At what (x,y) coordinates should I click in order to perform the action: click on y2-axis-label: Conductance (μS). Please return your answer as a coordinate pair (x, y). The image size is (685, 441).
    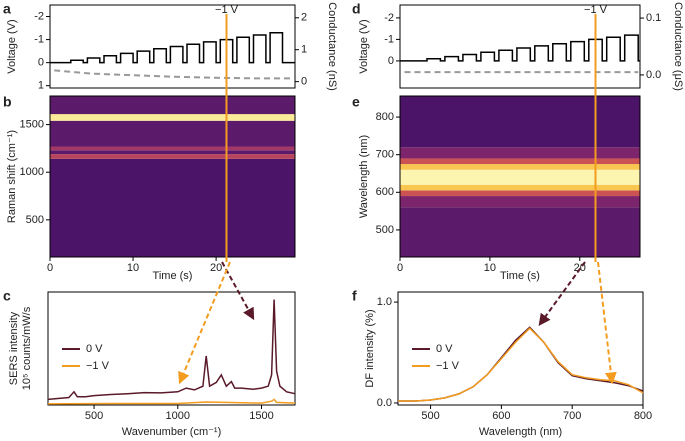
    Looking at the image, I should click on (678, 46).